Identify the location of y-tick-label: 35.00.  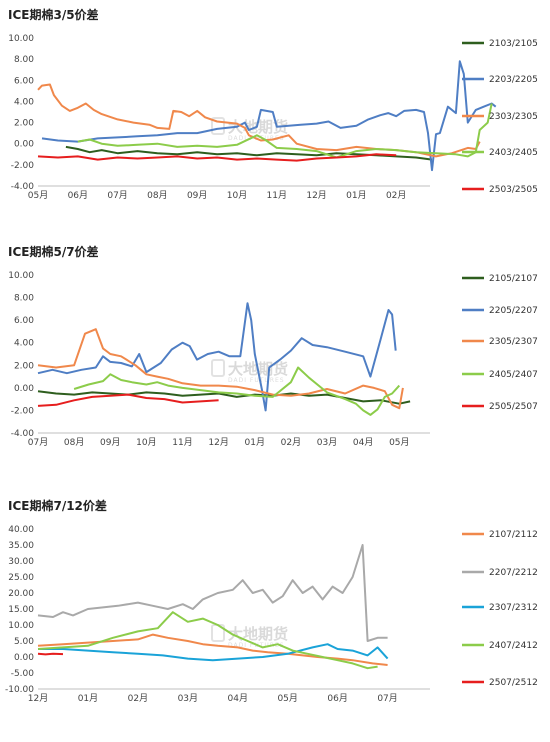
(21, 546).